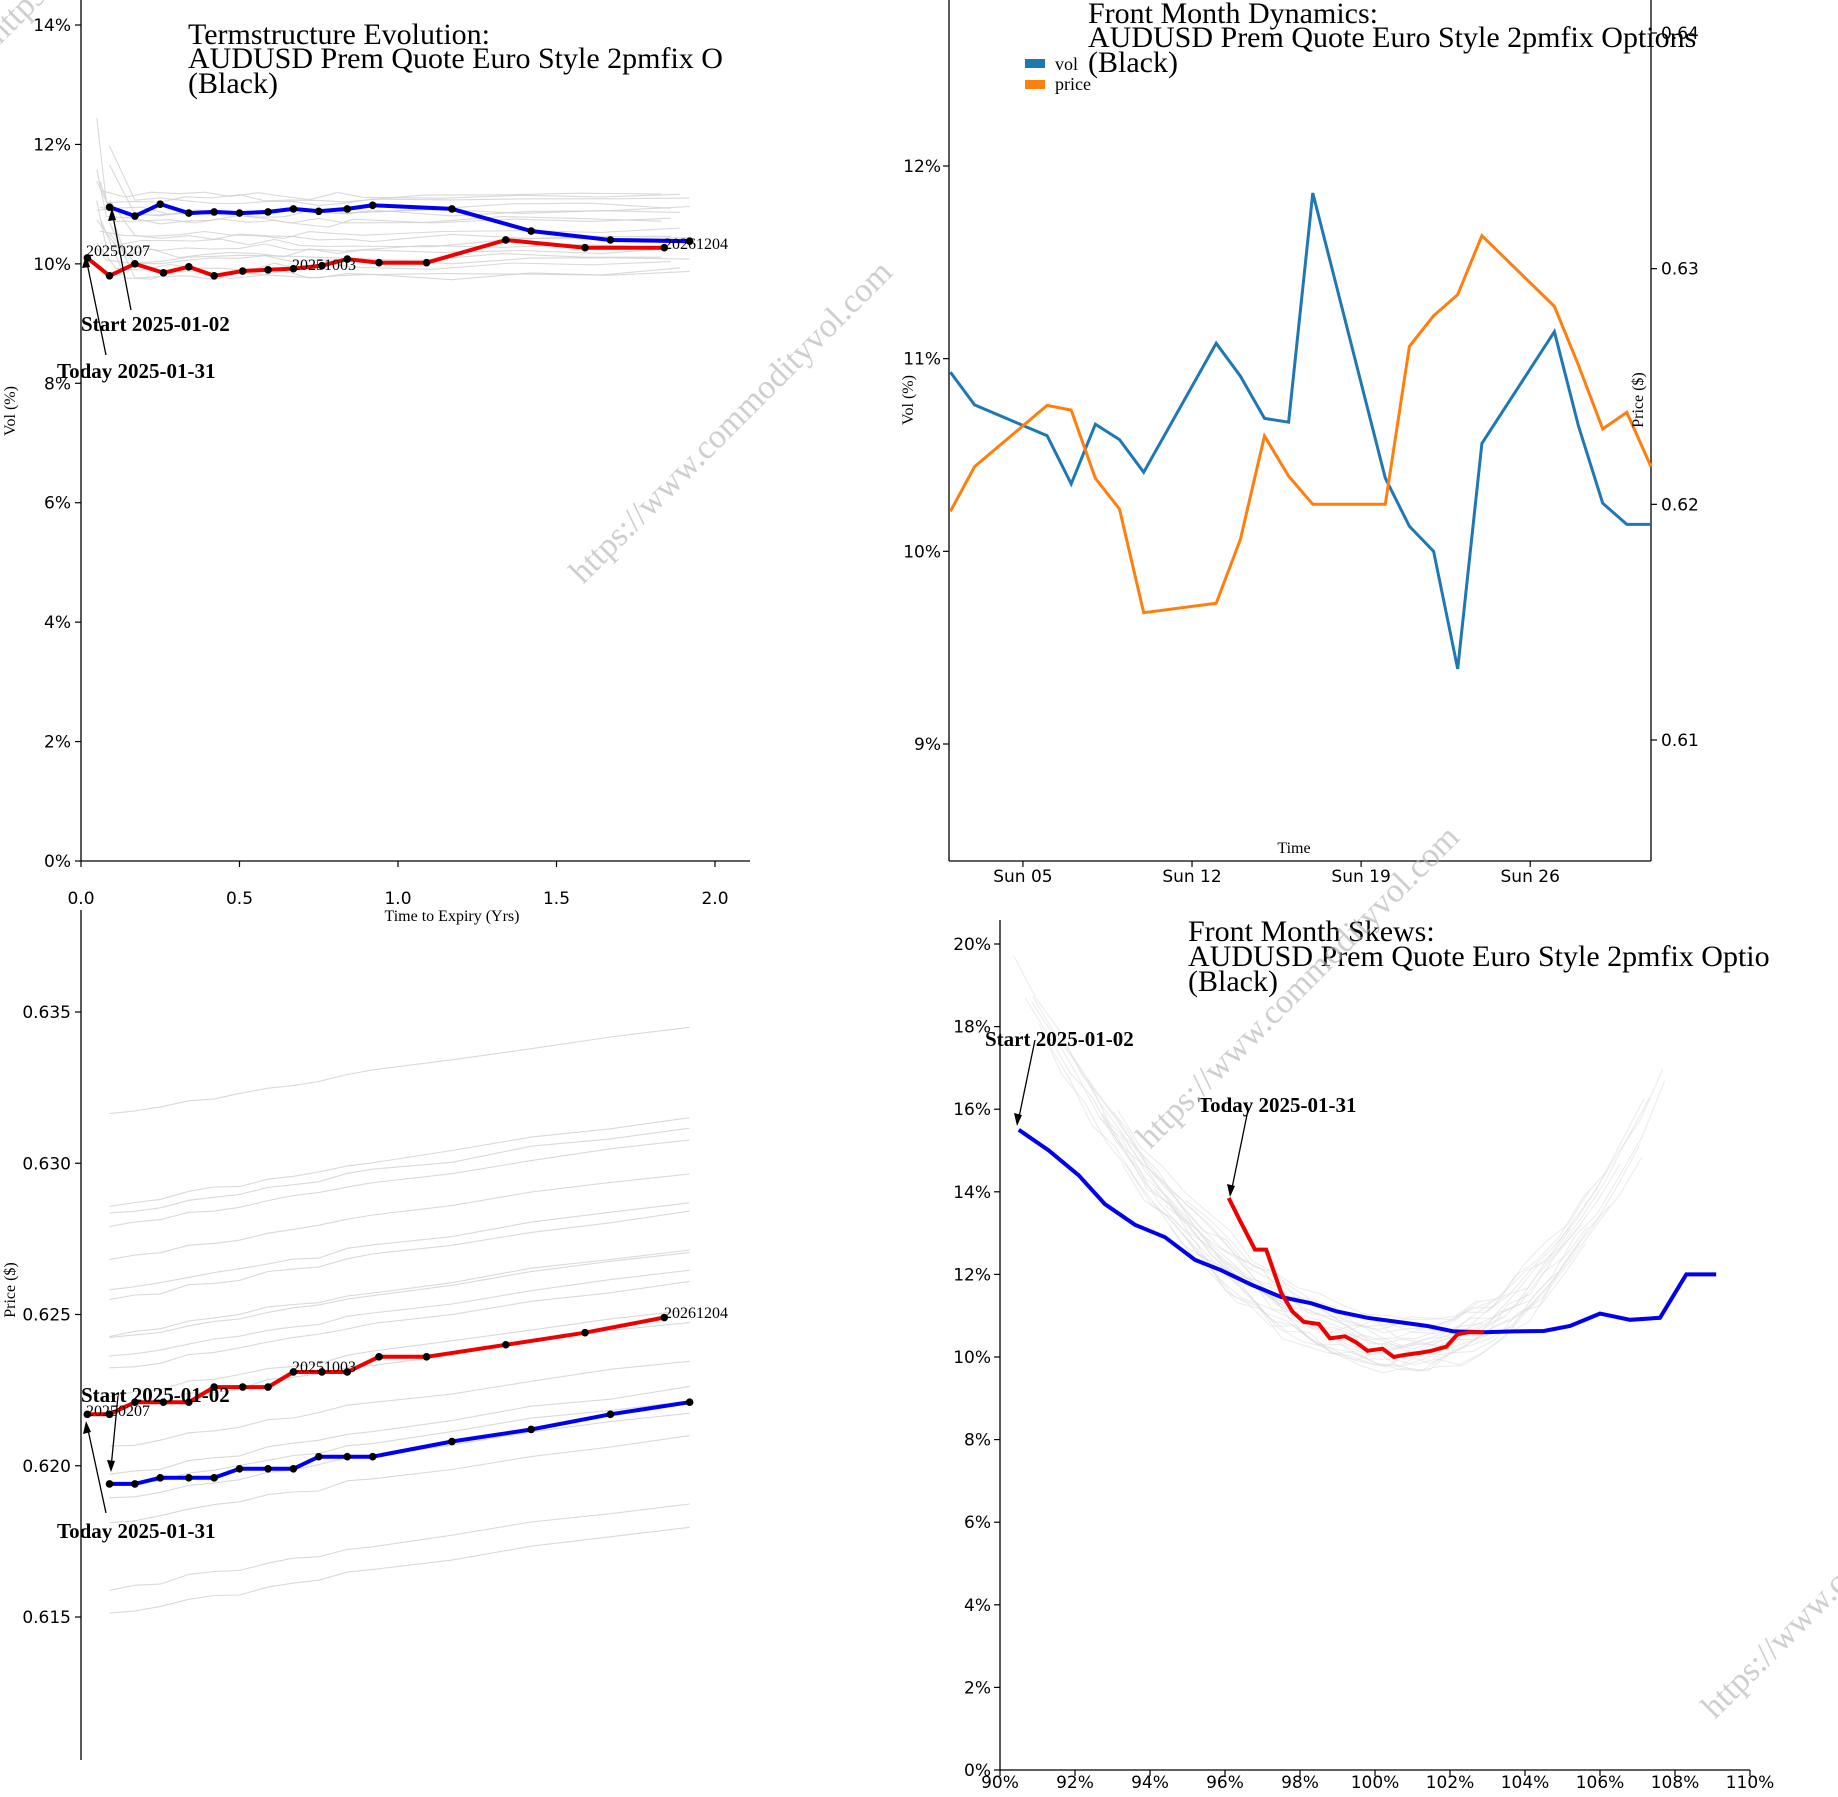  Describe the element at coordinates (1225, 1782) in the screenshot. I see `skew-x-tick-label: 96%` at that location.